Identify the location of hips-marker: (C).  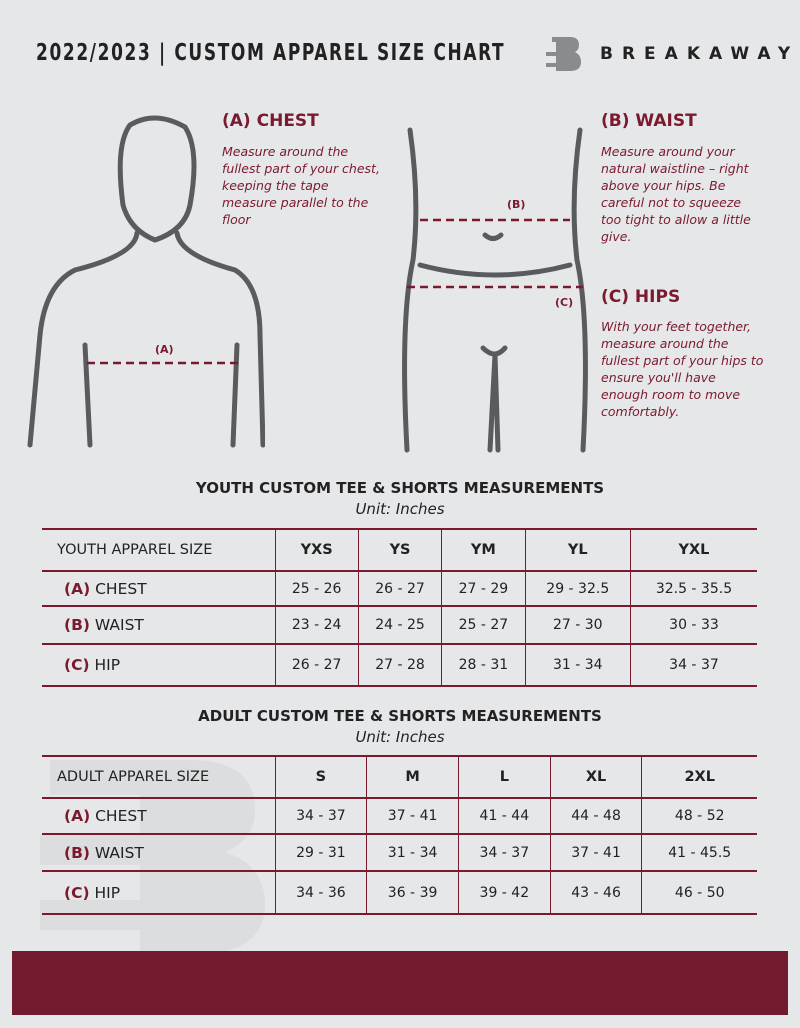
(564, 302).